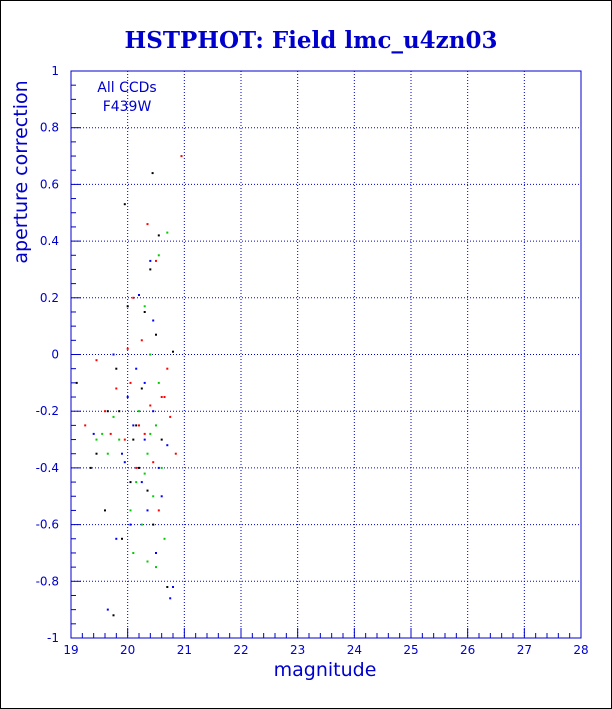 This screenshot has height=709, width=612. Describe the element at coordinates (53, 638) in the screenshot. I see `y-tick-label: -1` at that location.